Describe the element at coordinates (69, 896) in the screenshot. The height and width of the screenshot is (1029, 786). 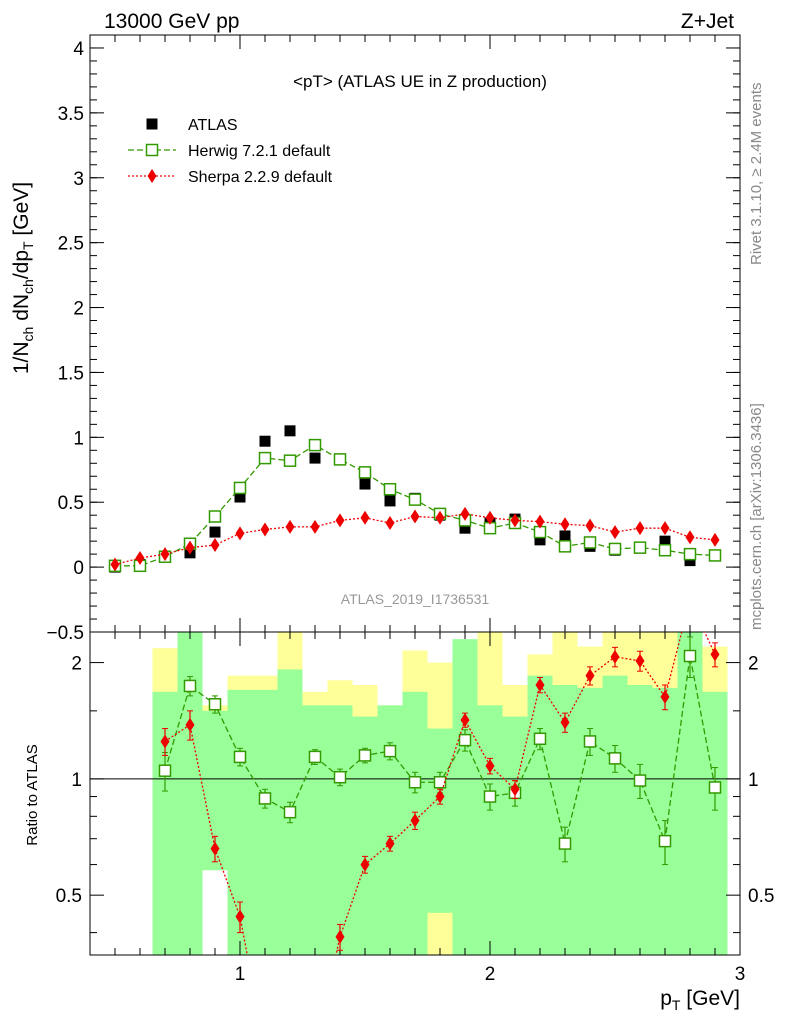
I see `ratio-y-tick-label: 0.5` at that location.